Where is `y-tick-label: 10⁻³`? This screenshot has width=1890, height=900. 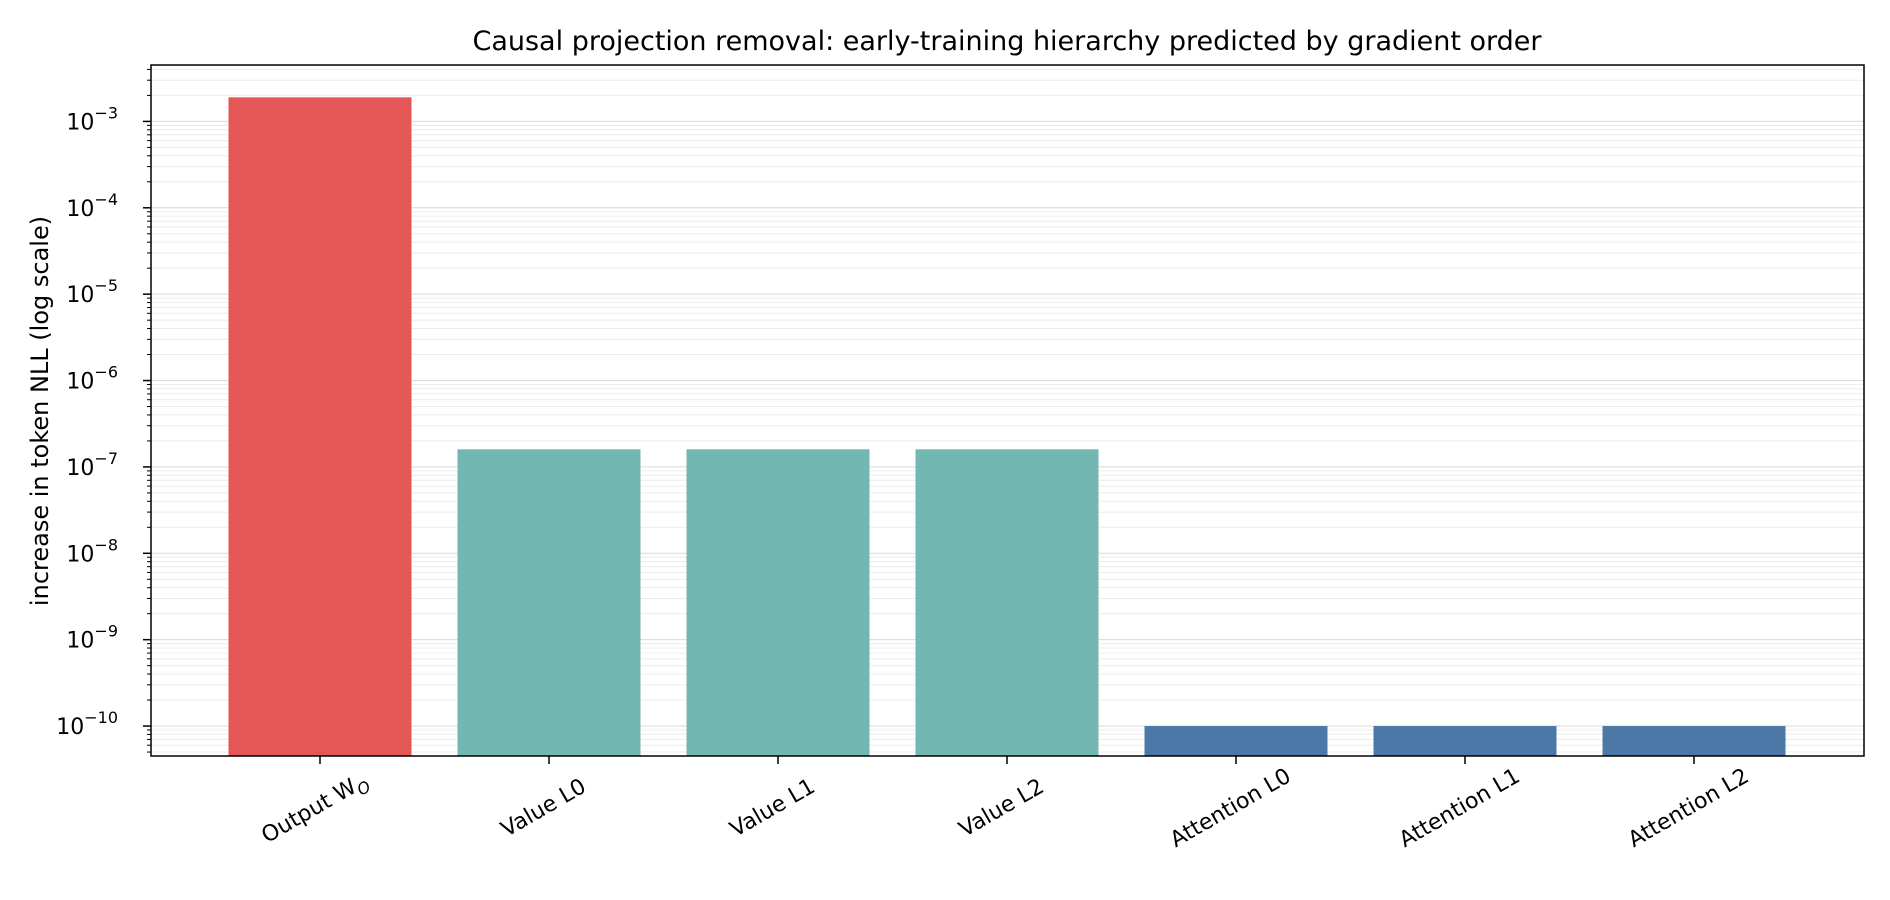
y-tick-label: 10⁻³ is located at coordinates (92, 119).